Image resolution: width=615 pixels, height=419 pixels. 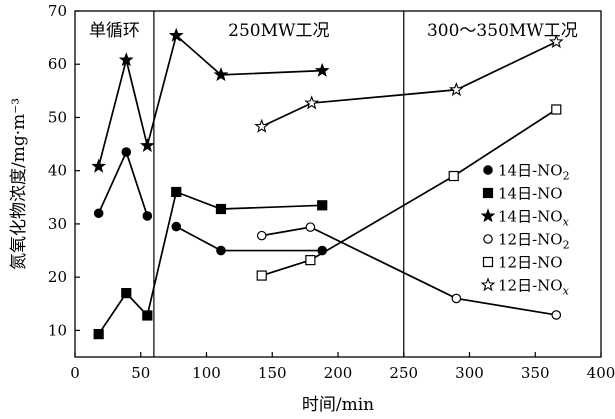 What do you see at coordinates (530, 263) in the screenshot?
I see `legend-label: 12日-NO` at bounding box center [530, 263].